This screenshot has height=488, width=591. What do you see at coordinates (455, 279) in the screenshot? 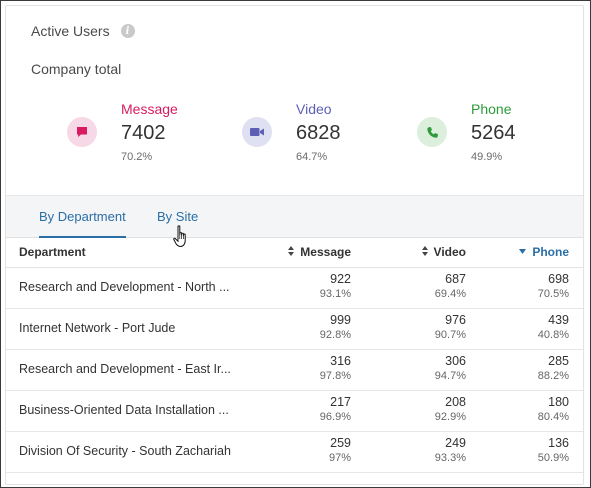
I see `video-count: 687` at bounding box center [455, 279].